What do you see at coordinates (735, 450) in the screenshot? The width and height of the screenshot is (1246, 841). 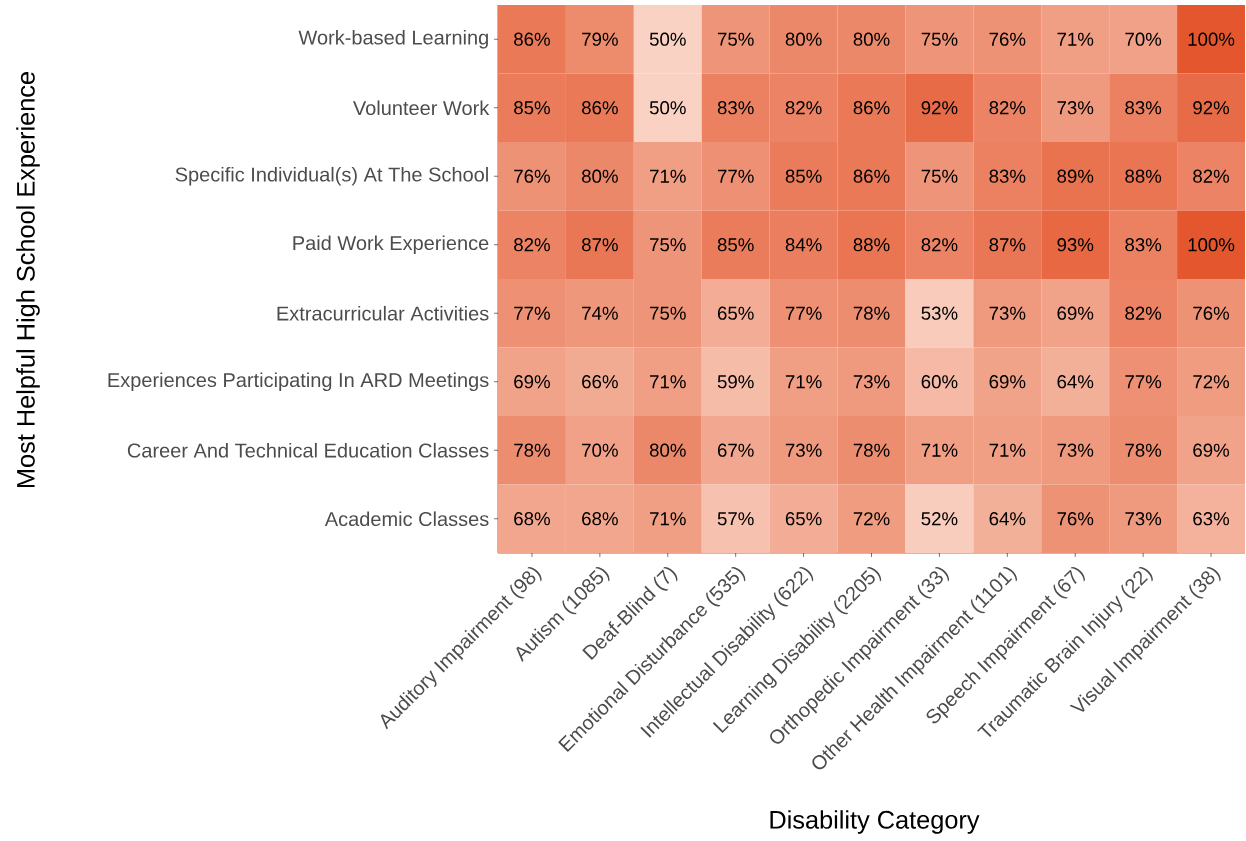 I see `data-label: 67%` at bounding box center [735, 450].